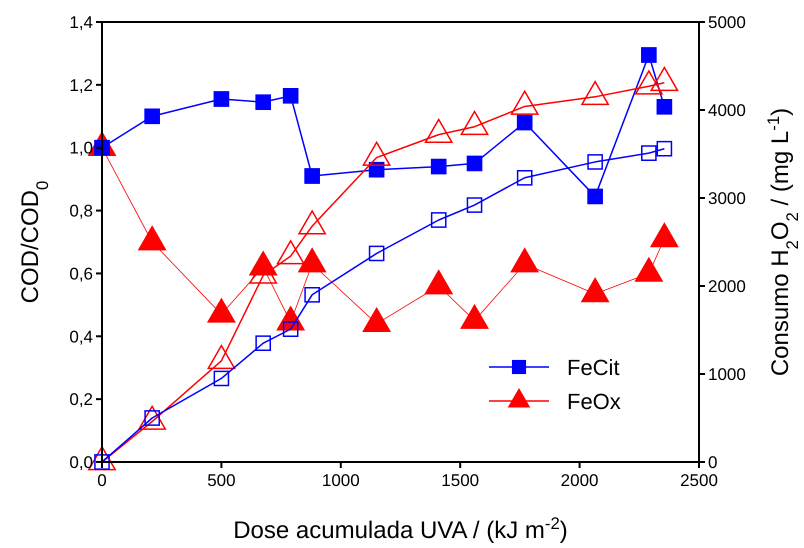 This screenshot has height=548, width=804. What do you see at coordinates (460, 480) in the screenshot?
I see `x-tick-label: 1500` at bounding box center [460, 480].